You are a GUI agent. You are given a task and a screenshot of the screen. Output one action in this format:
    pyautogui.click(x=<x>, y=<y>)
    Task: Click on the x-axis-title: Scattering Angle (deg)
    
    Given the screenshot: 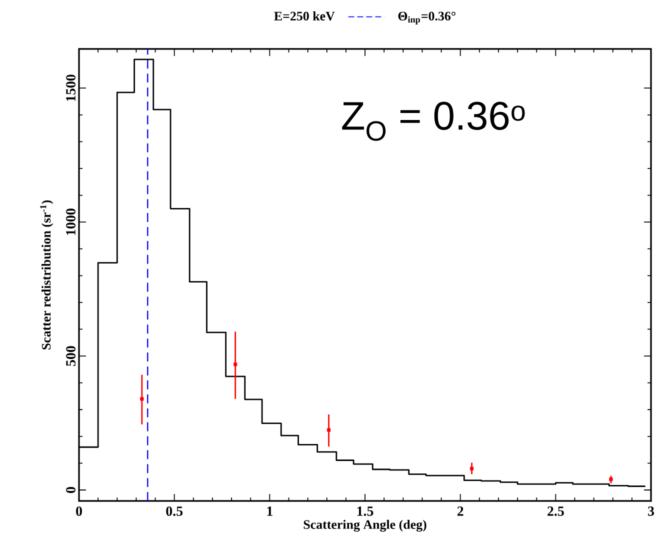 What is the action you would take?
    pyautogui.click(x=365, y=526)
    